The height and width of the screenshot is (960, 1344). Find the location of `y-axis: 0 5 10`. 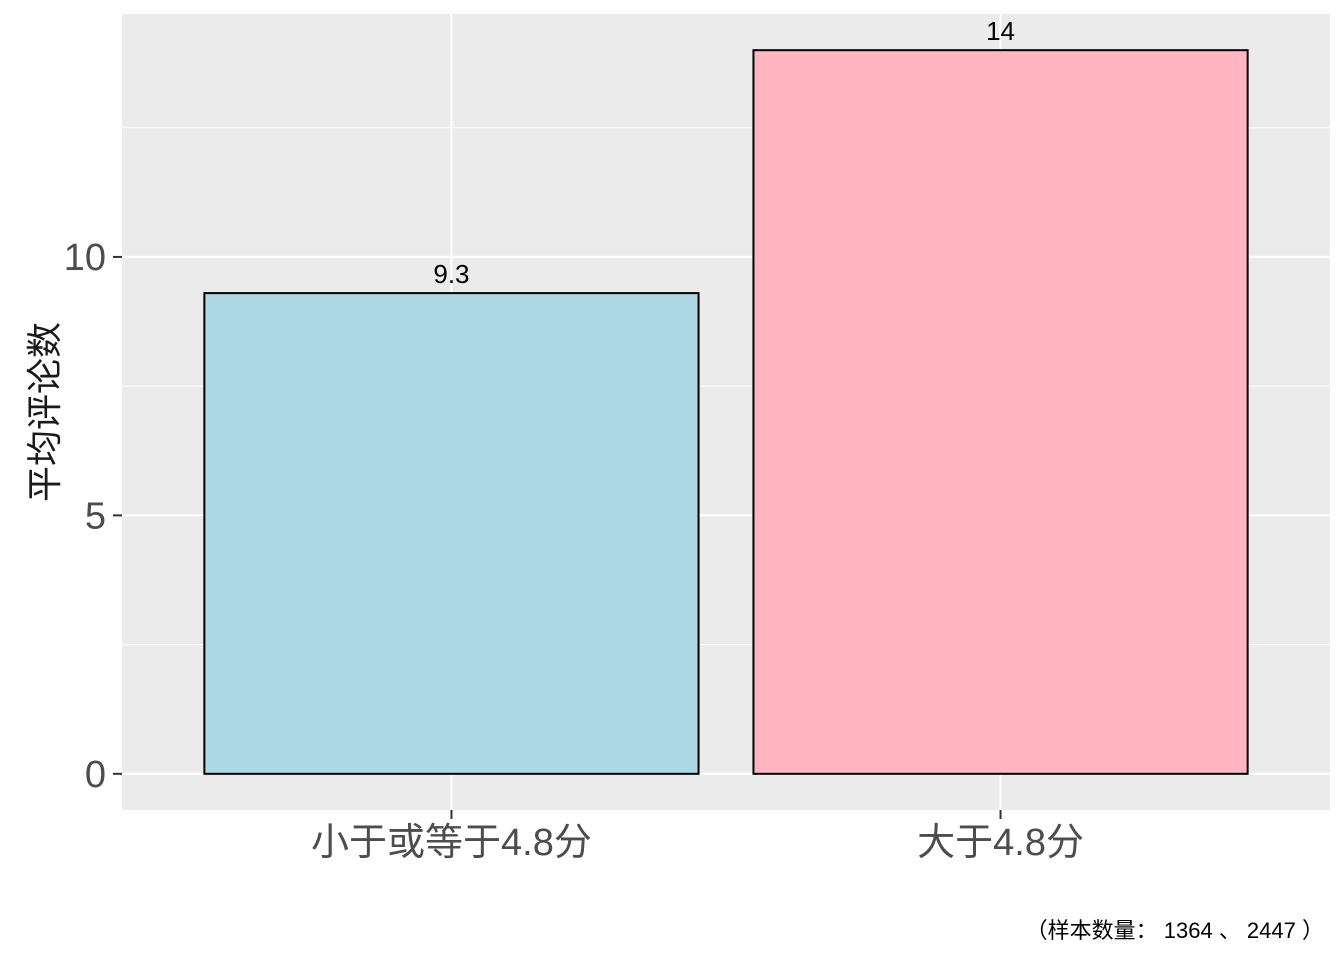

y-axis: 0 5 10 is located at coordinates (93, 516).